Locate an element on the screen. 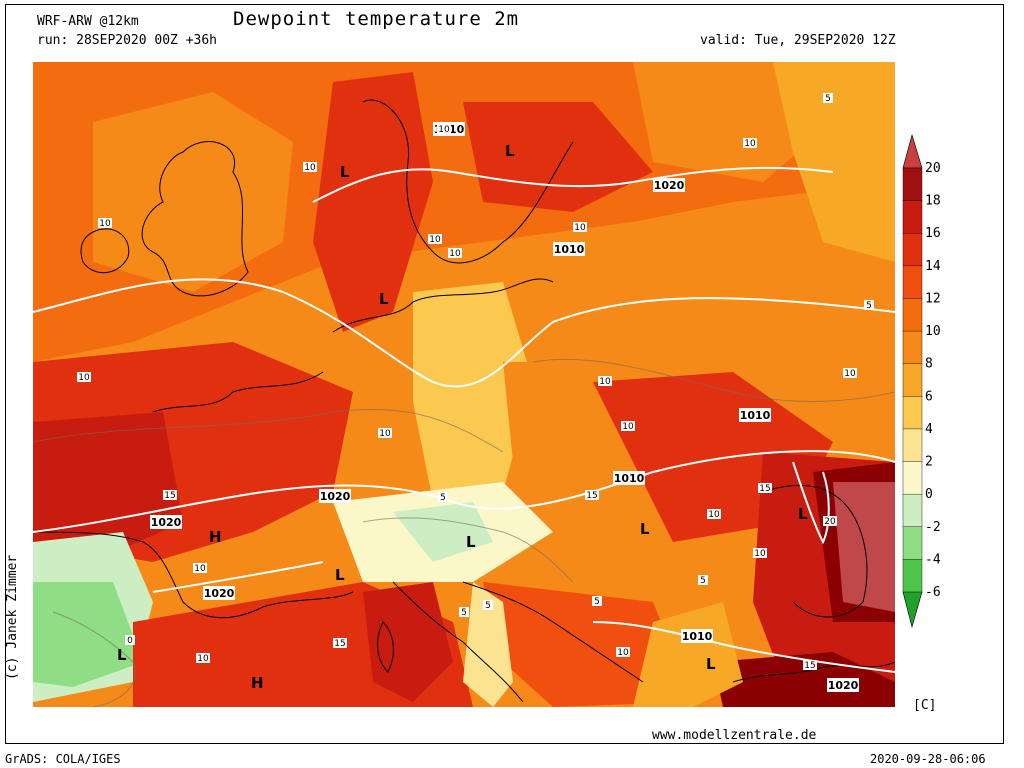 This screenshot has height=768, width=1024. grads-label: GrADS: COLA/IGES is located at coordinates (63, 759).